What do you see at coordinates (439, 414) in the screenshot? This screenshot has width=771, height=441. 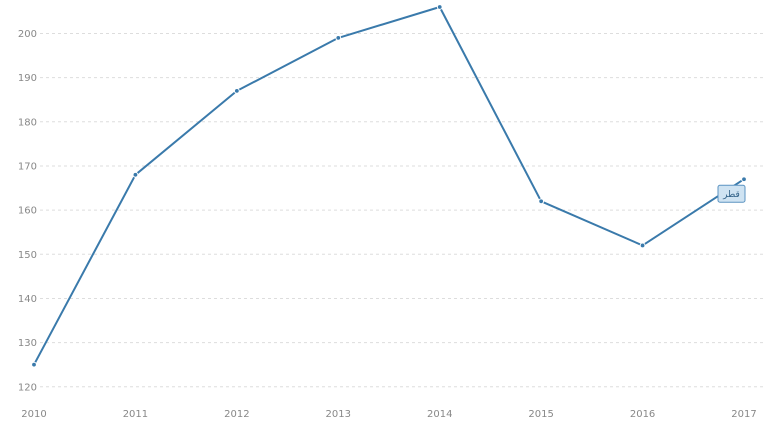 I see `x-tick-label: 2014` at bounding box center [439, 414].